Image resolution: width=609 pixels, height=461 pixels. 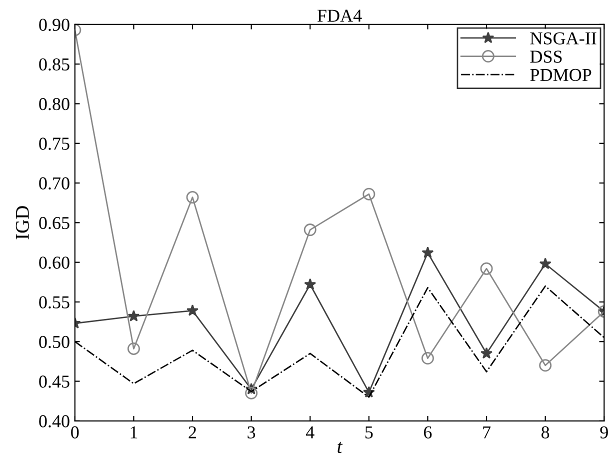 What do you see at coordinates (428, 432) in the screenshot?
I see `x-tick-label: 6` at bounding box center [428, 432].